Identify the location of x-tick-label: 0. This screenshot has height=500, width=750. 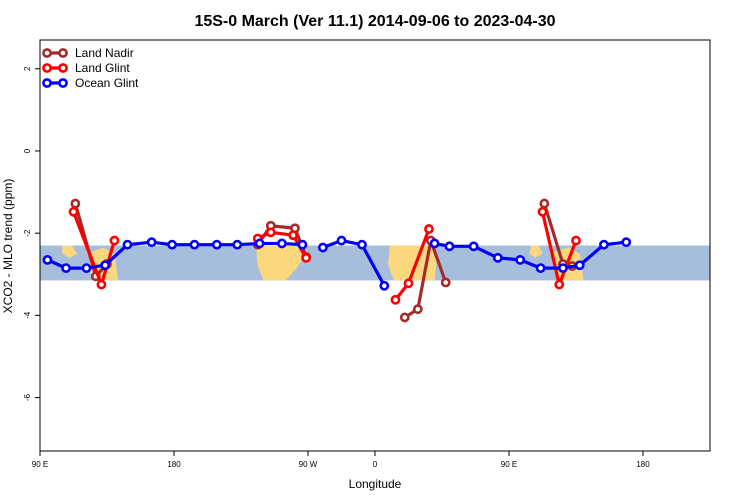
(375, 464).